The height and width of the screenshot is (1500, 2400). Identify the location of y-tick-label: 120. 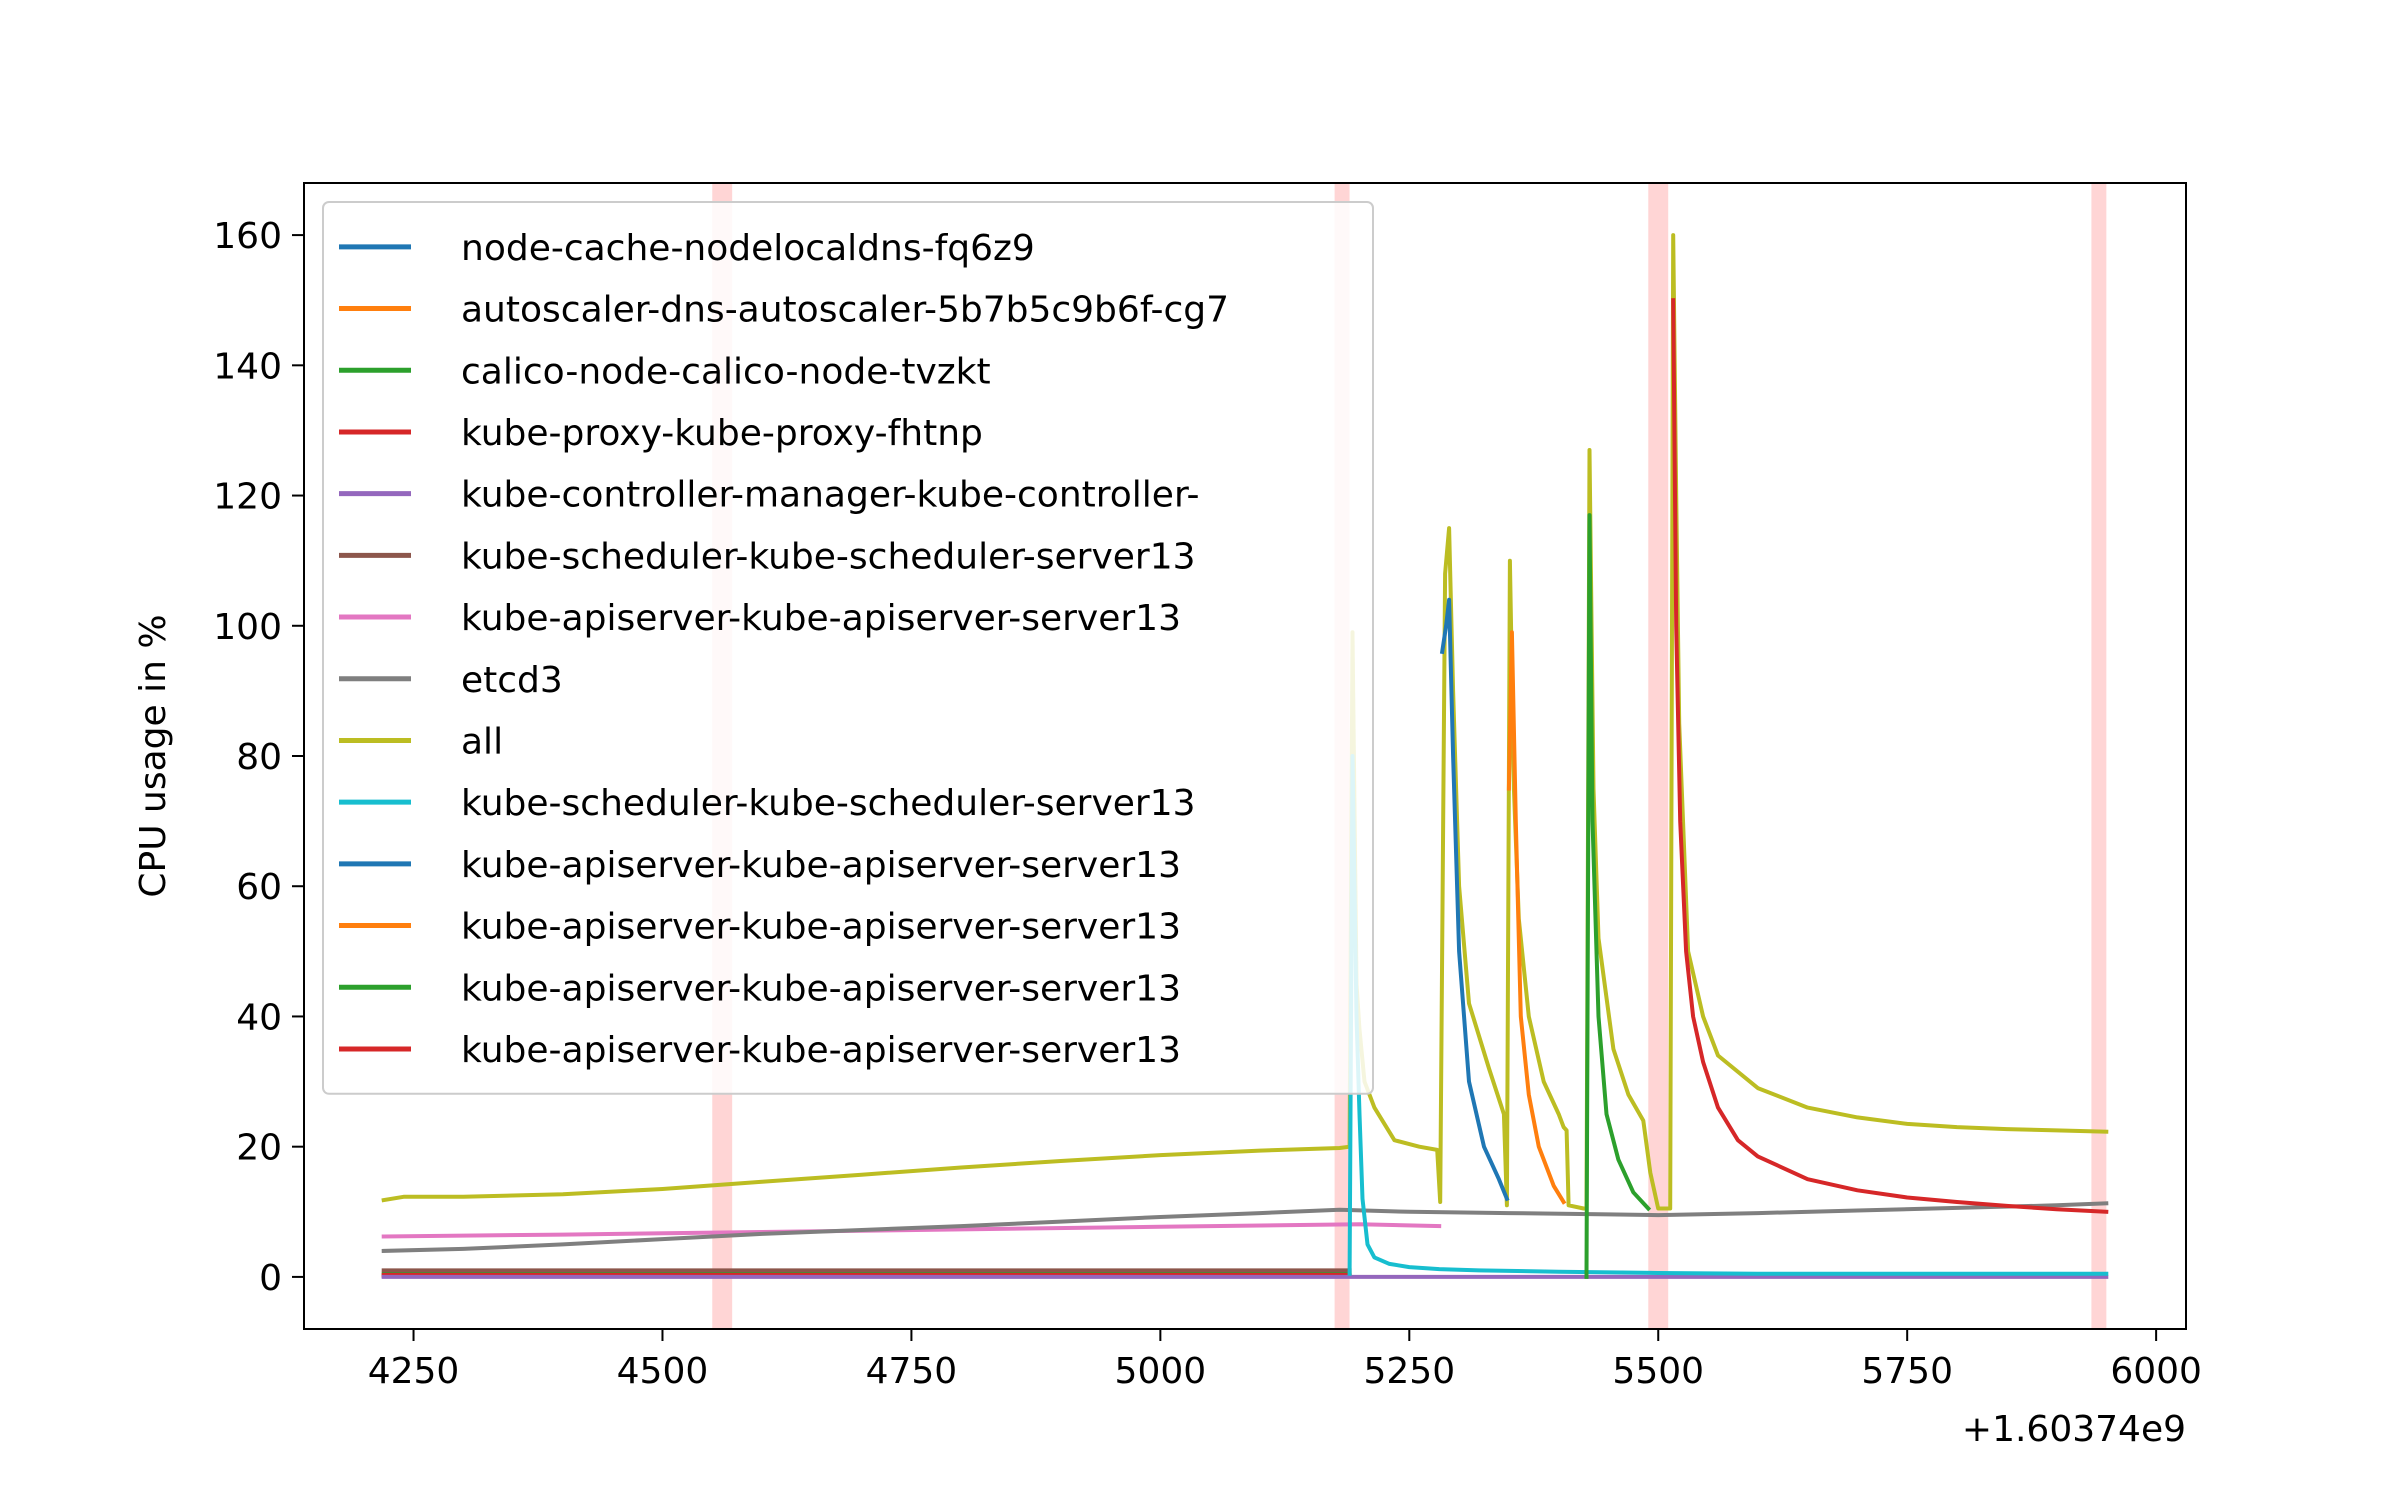
(247, 497).